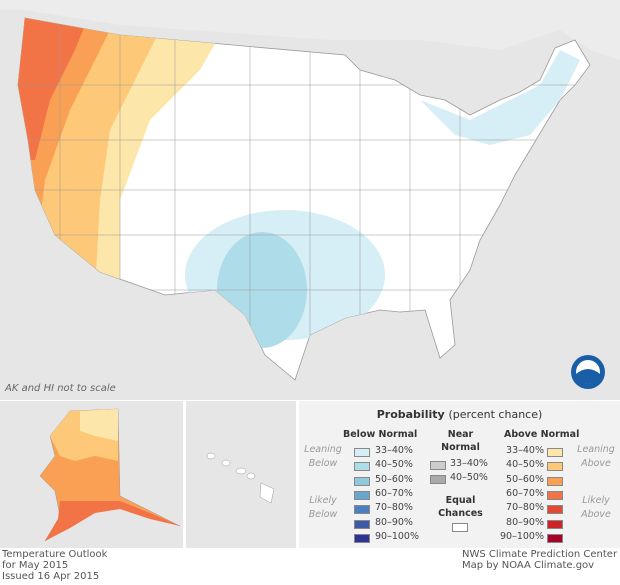 This screenshot has height=585, width=620. Describe the element at coordinates (241, 474) in the screenshot. I see `hawaii-inset` at that location.